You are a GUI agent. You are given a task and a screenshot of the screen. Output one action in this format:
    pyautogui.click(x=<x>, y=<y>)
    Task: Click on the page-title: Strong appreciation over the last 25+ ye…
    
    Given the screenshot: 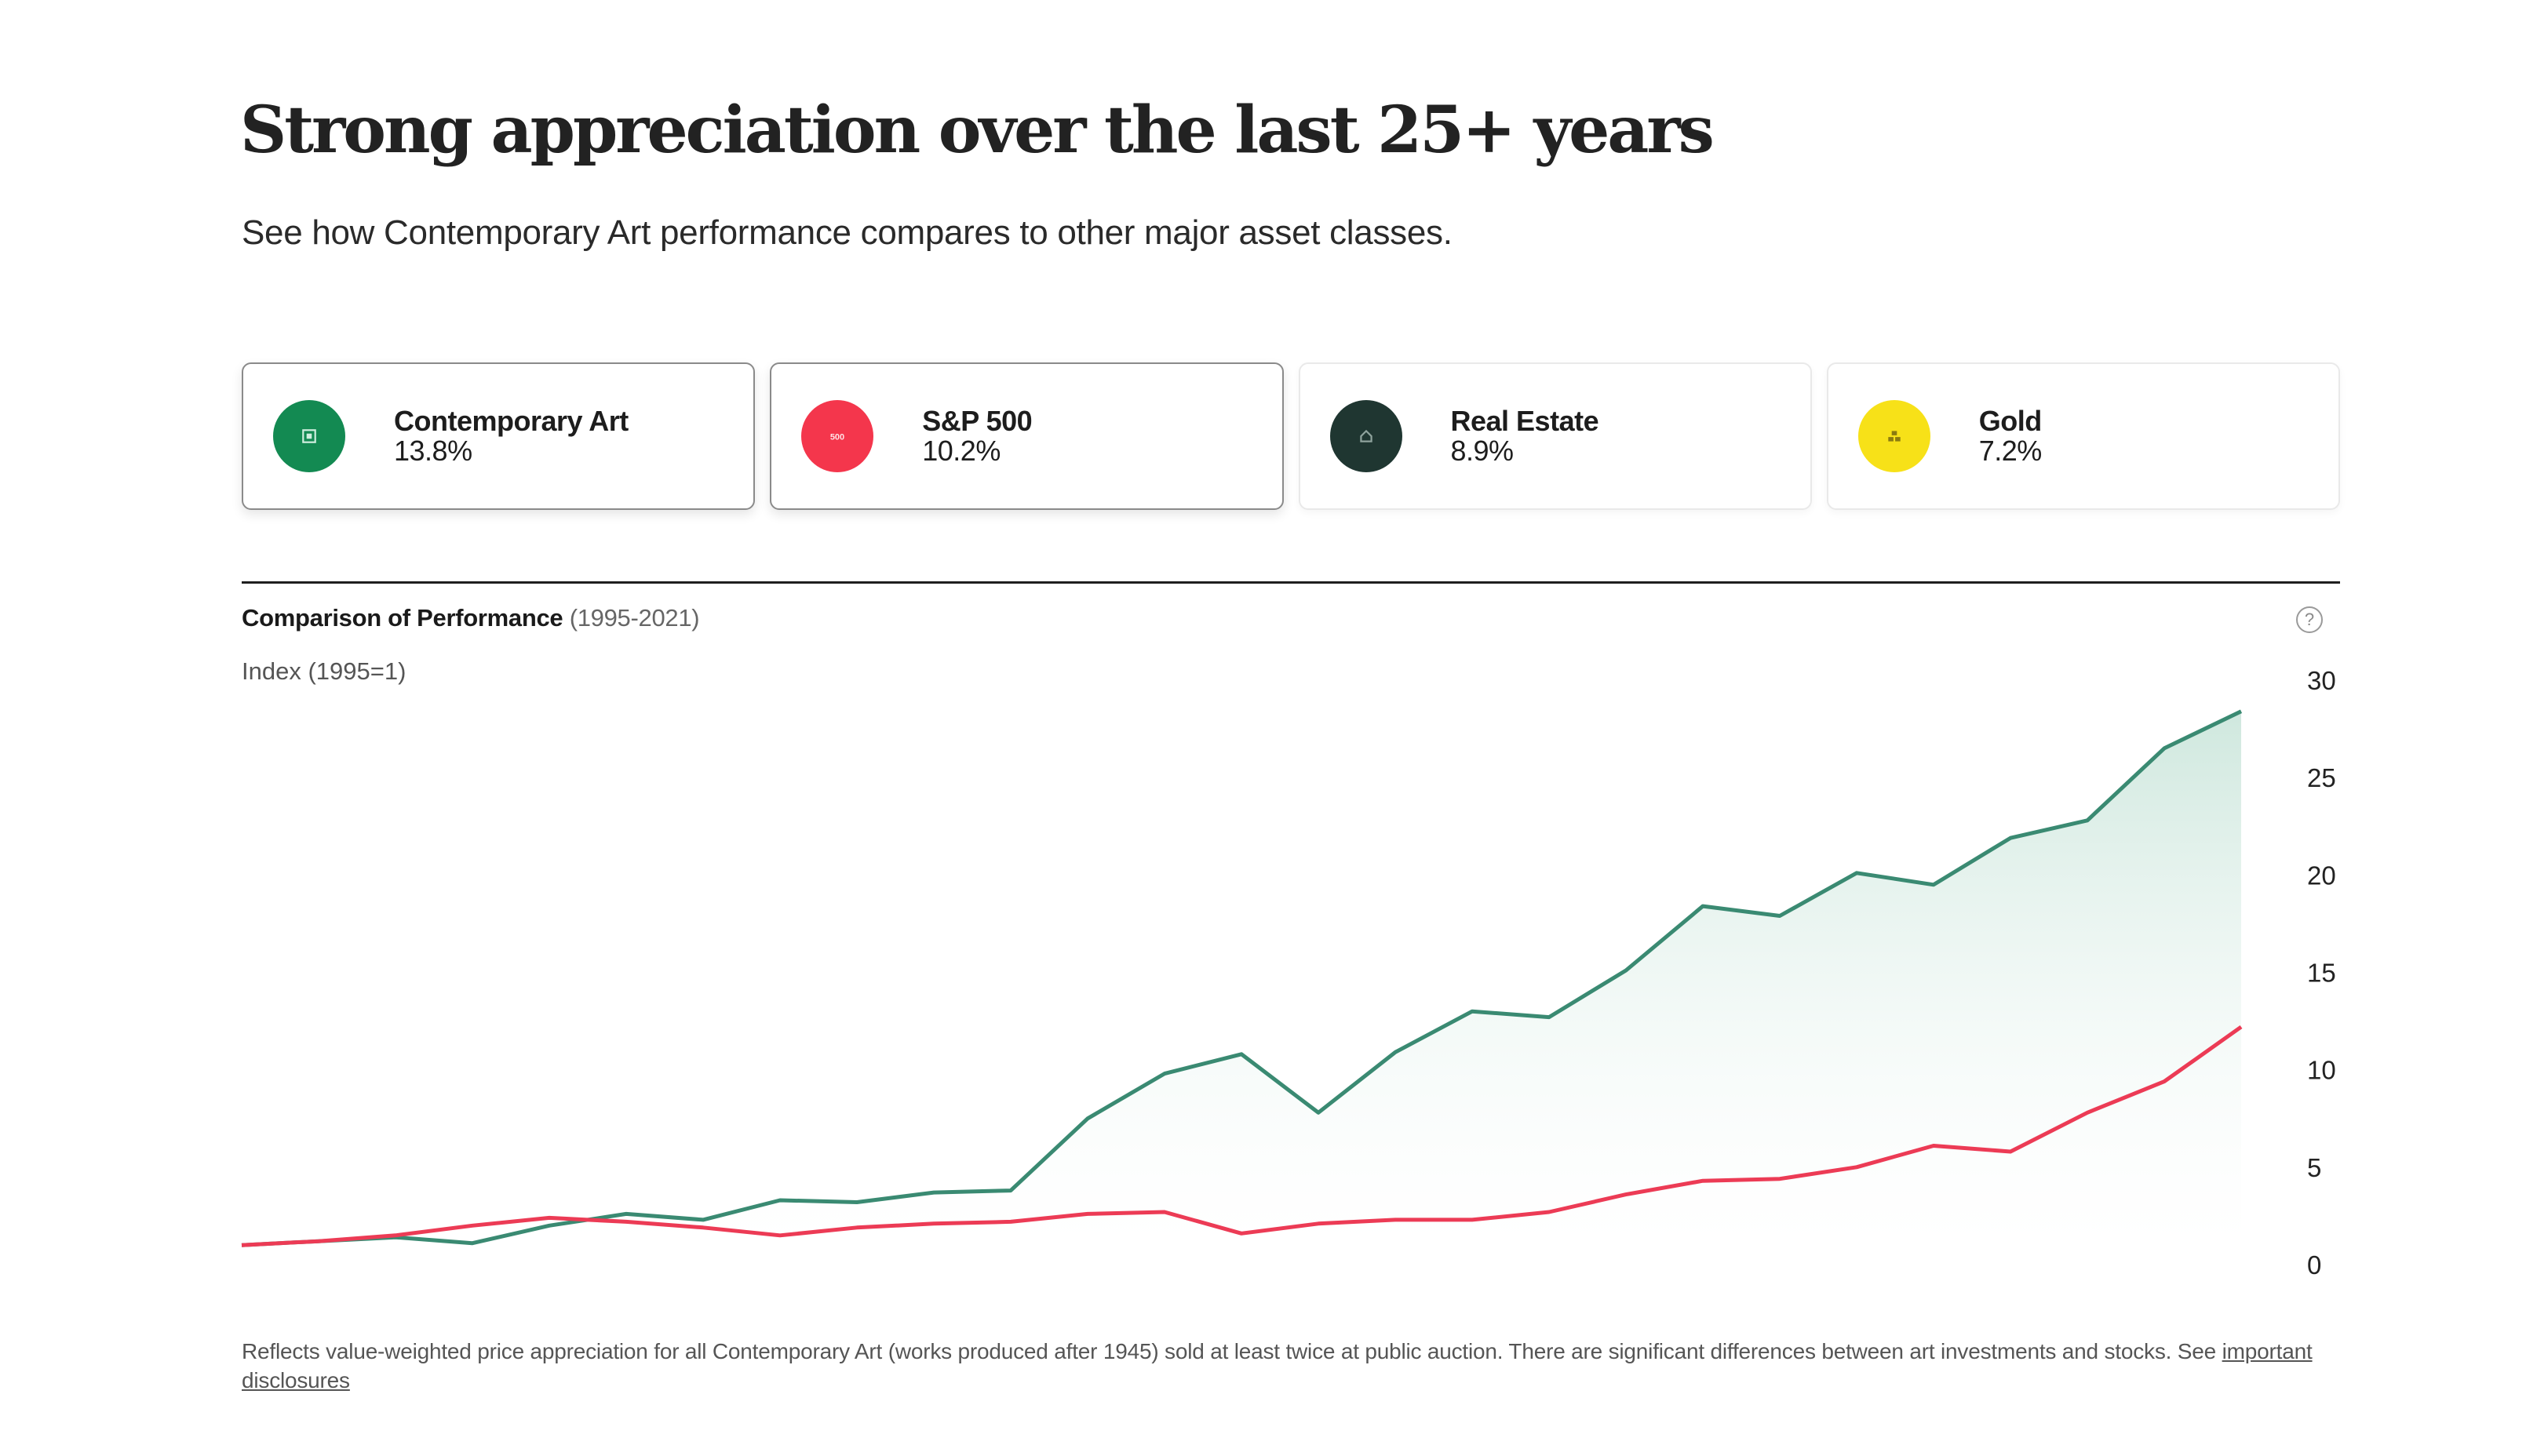 What is the action you would take?
    pyautogui.click(x=977, y=130)
    